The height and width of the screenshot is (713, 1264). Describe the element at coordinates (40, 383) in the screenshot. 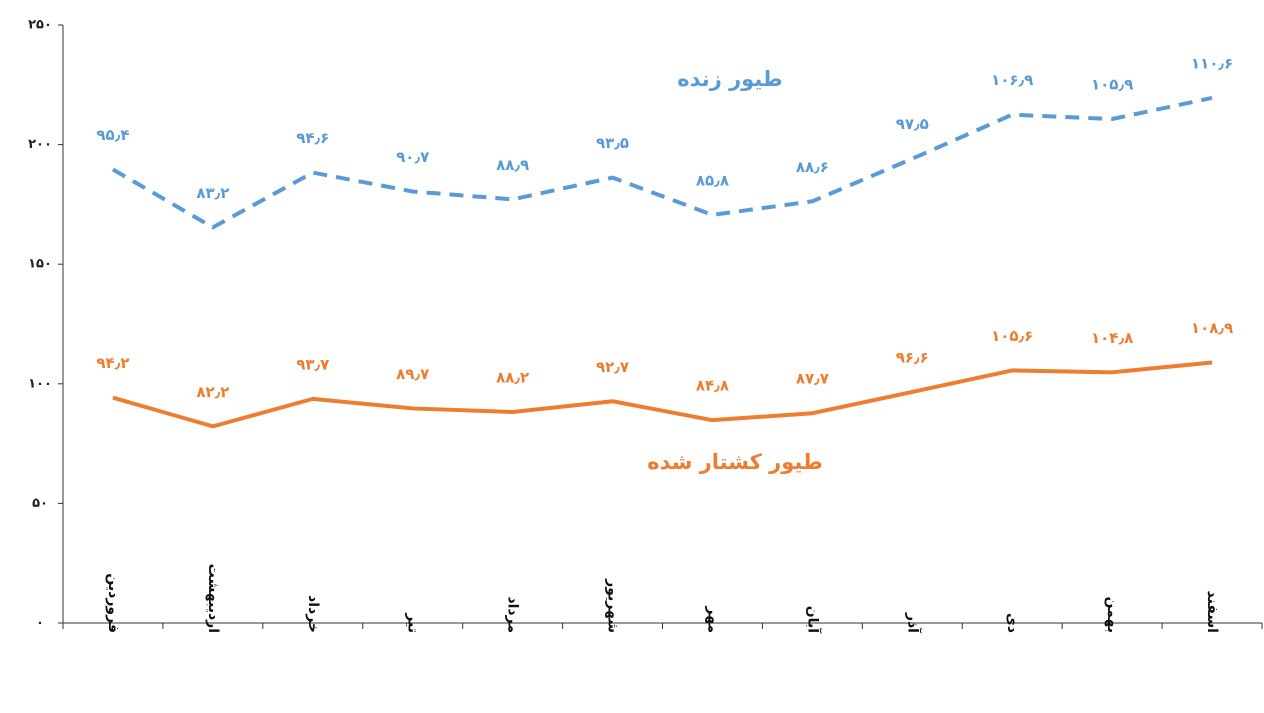

I see `y-tick-label: ۱۰۰` at that location.